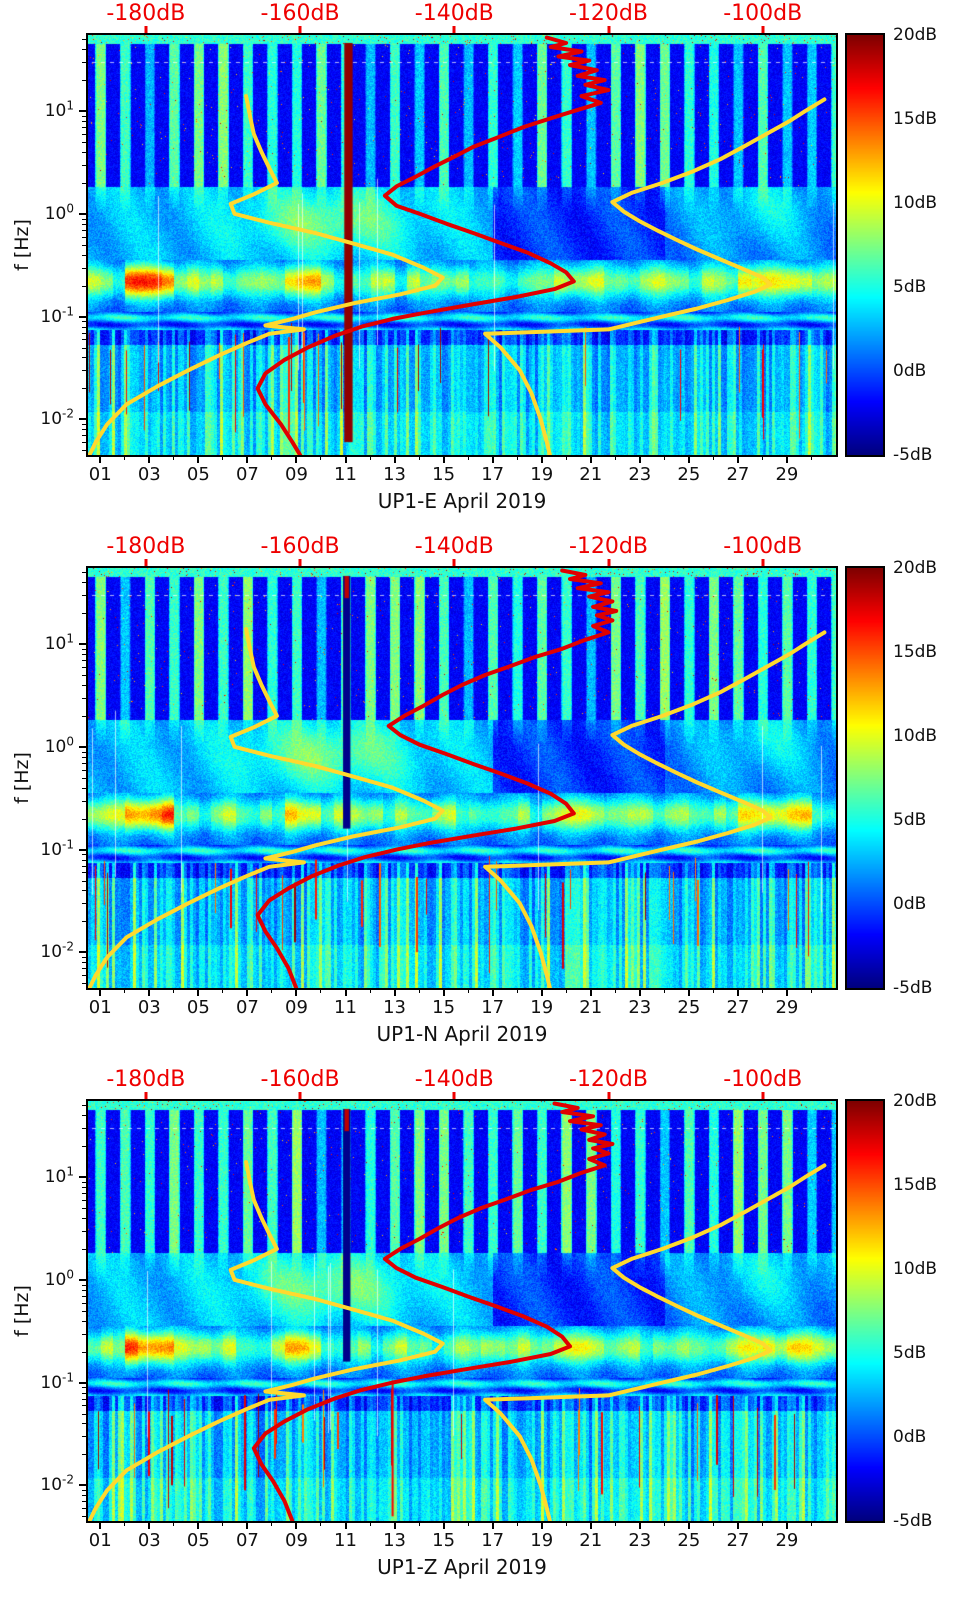 The width and height of the screenshot is (962, 1599). What do you see at coordinates (640, 474) in the screenshot?
I see `x-axis-tick-label: 23` at bounding box center [640, 474].